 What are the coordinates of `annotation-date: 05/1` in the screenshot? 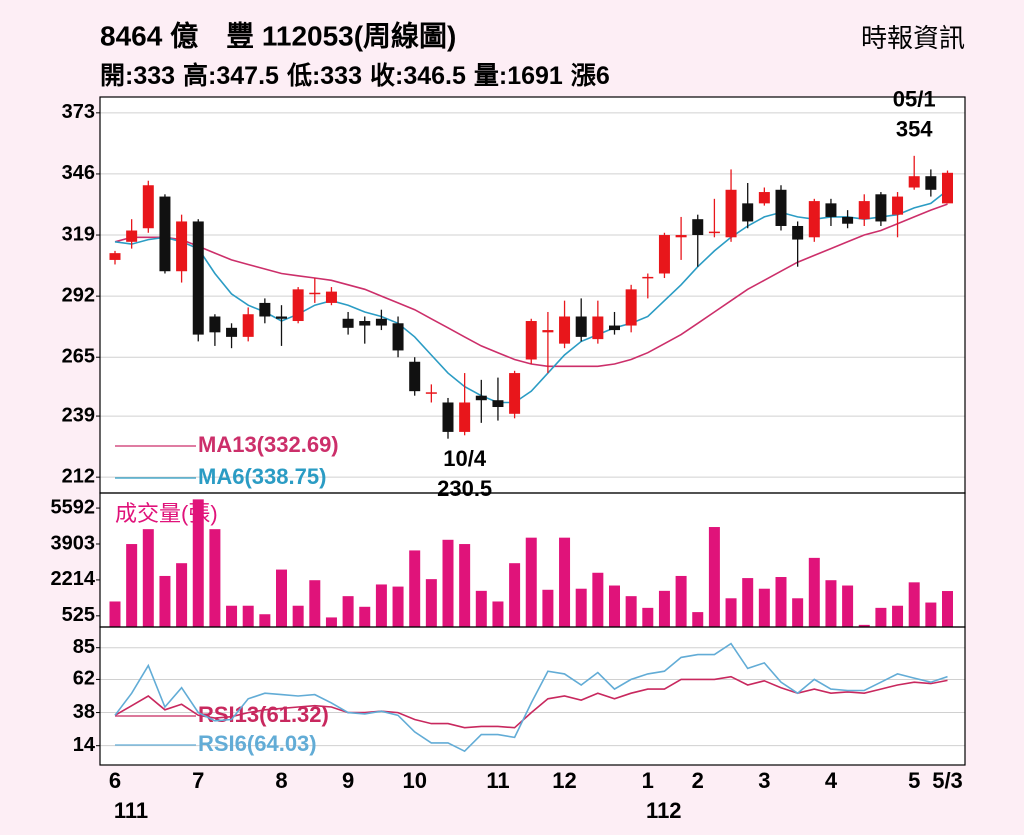 It's located at (914, 99).